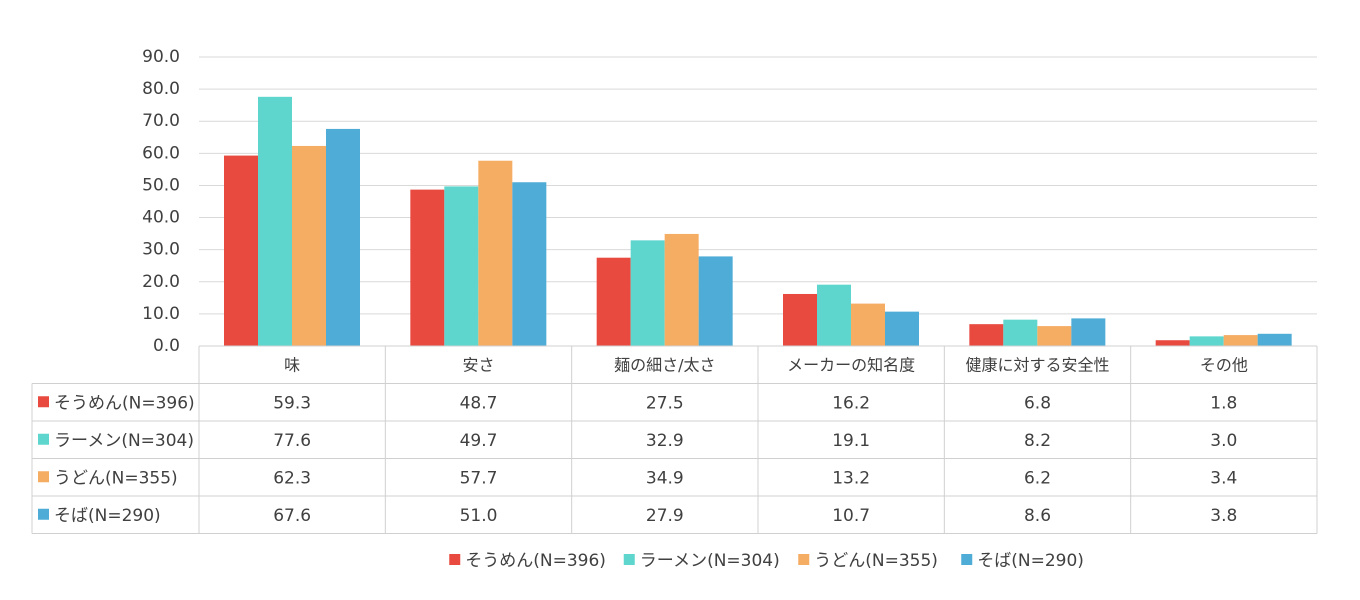 The image size is (1360, 600). Describe the element at coordinates (161, 201) in the screenshot. I see `y-axis: 0.0 10.0 20.0 30.0 40.0 50.0 60.0 70.0 80.0 90.0` at that location.